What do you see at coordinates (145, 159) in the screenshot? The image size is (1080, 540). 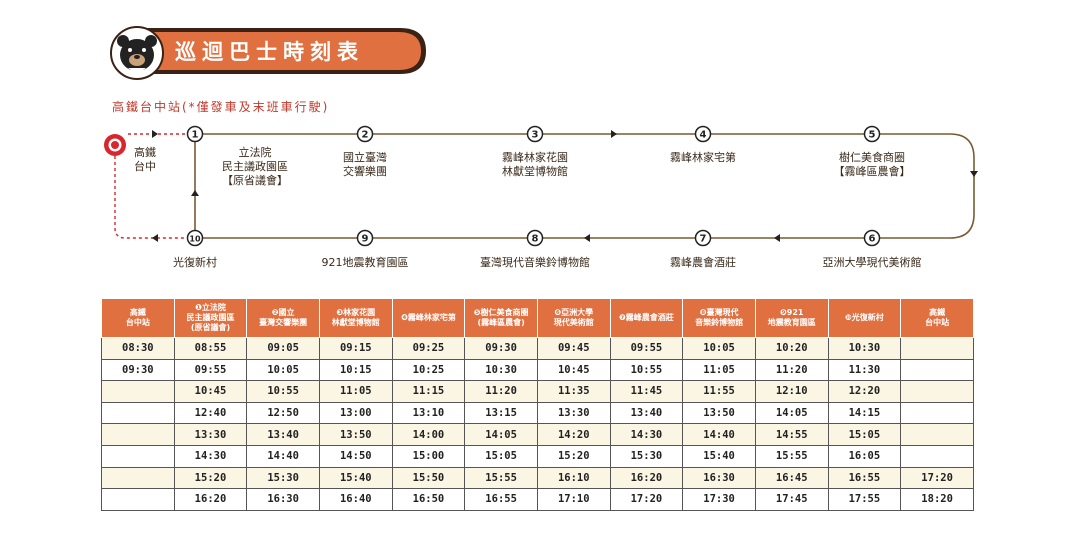 I see `origin-label: 高鐵 台中` at bounding box center [145, 159].